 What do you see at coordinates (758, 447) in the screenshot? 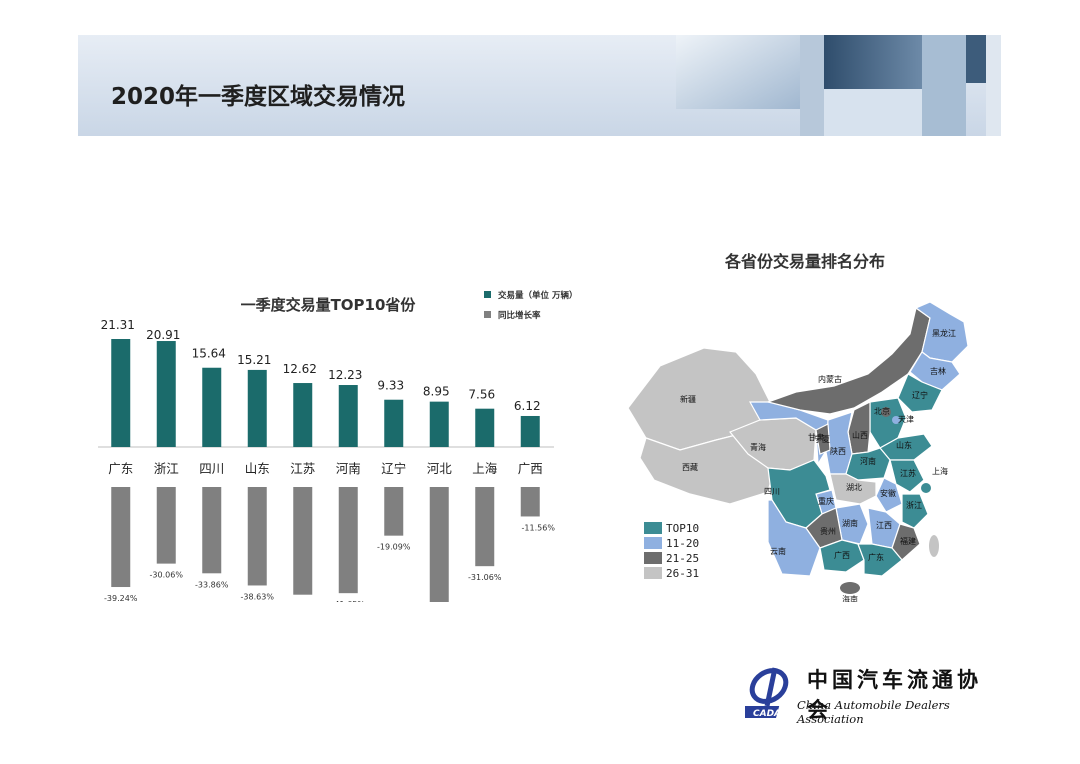
I see `map-region-label: 青海` at bounding box center [758, 447].